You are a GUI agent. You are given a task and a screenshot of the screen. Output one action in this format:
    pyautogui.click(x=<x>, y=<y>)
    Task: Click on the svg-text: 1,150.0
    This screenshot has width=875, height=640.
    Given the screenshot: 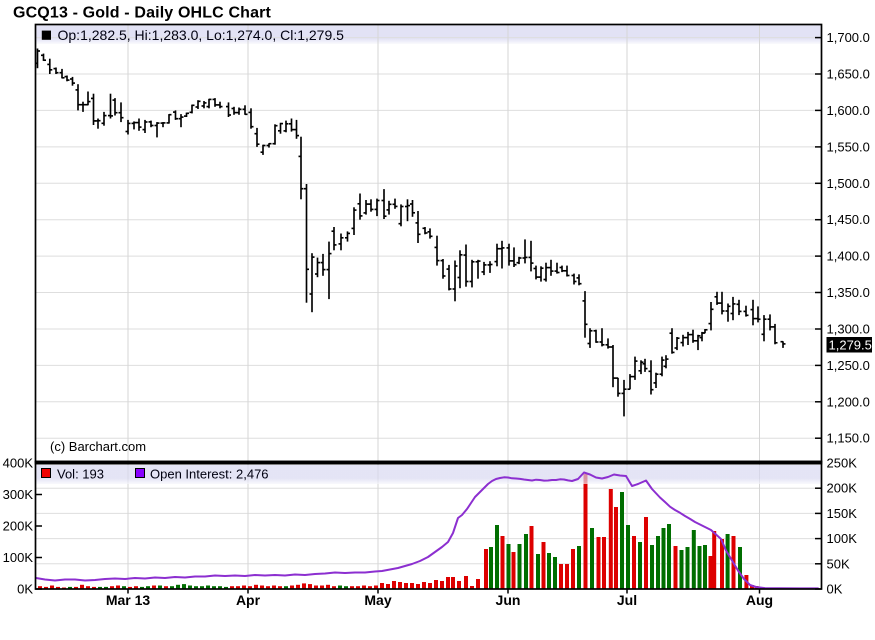 What is the action you would take?
    pyautogui.click(x=848, y=438)
    